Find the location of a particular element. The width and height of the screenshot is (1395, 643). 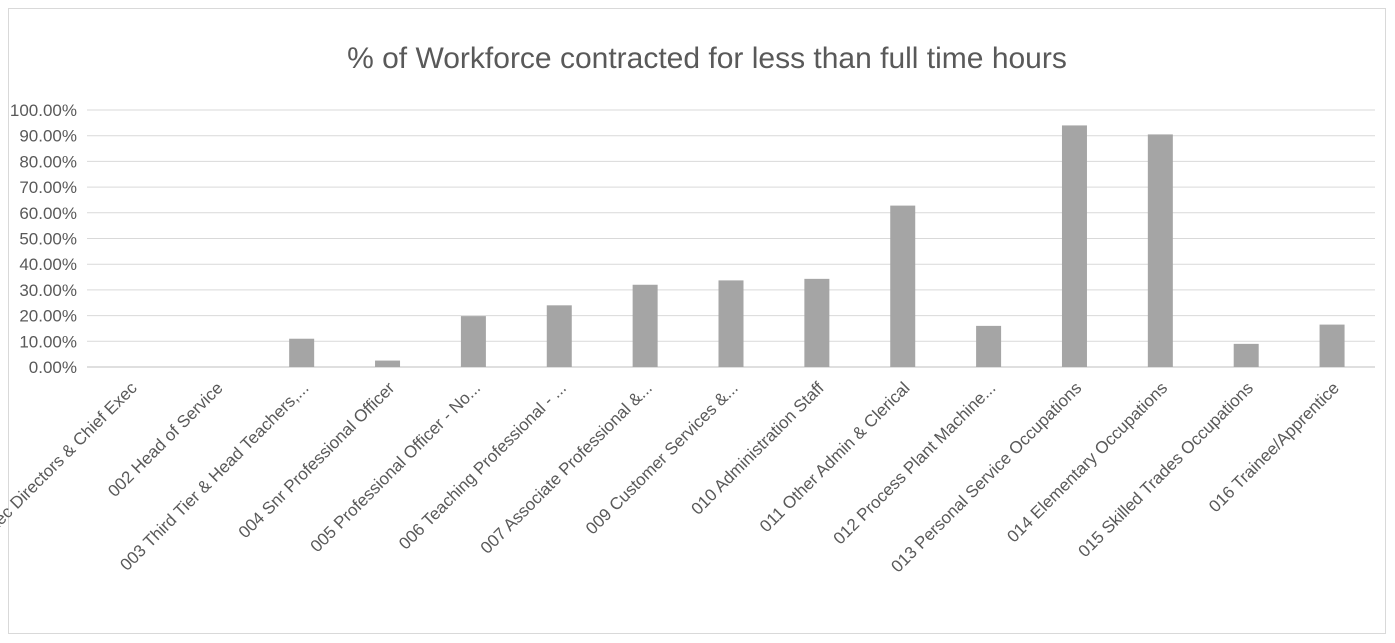

y-tick-label: 70.00% is located at coordinates (48, 187).